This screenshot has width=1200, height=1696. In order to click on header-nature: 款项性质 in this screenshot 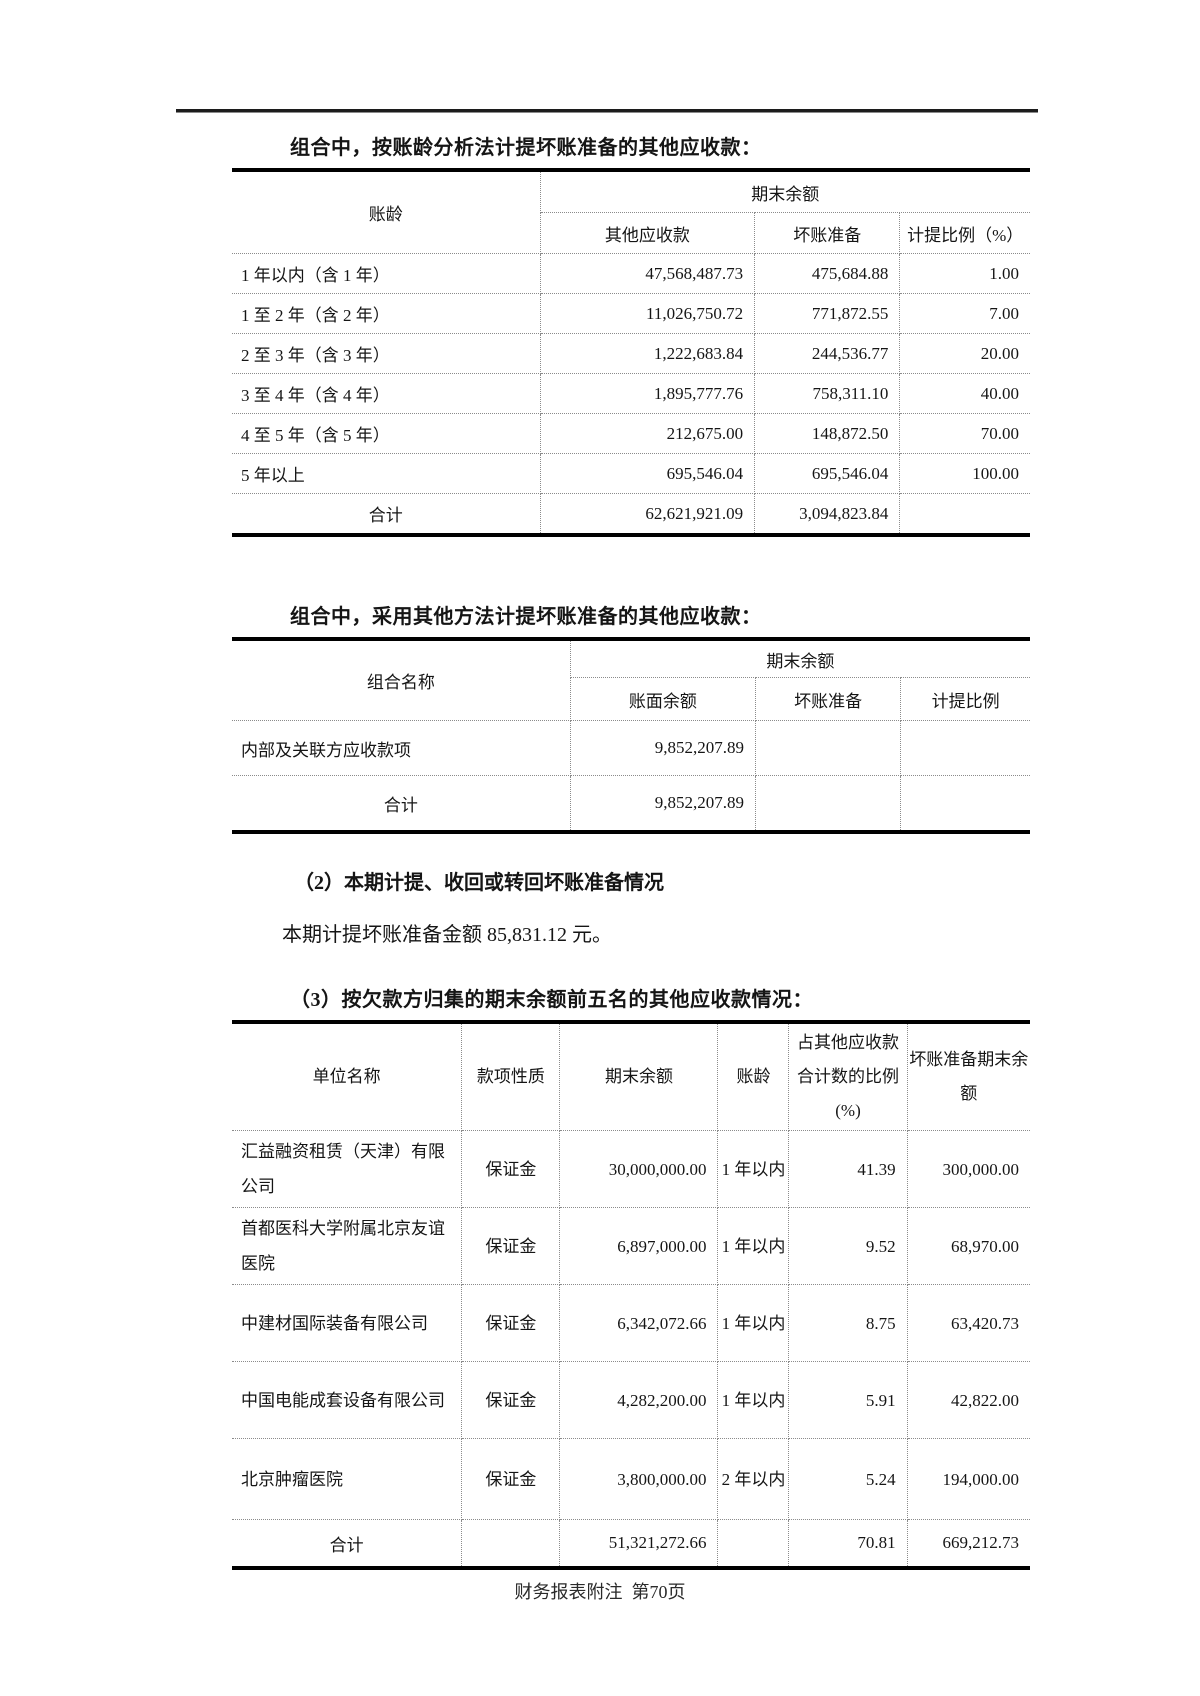, I will do `click(511, 1076)`.